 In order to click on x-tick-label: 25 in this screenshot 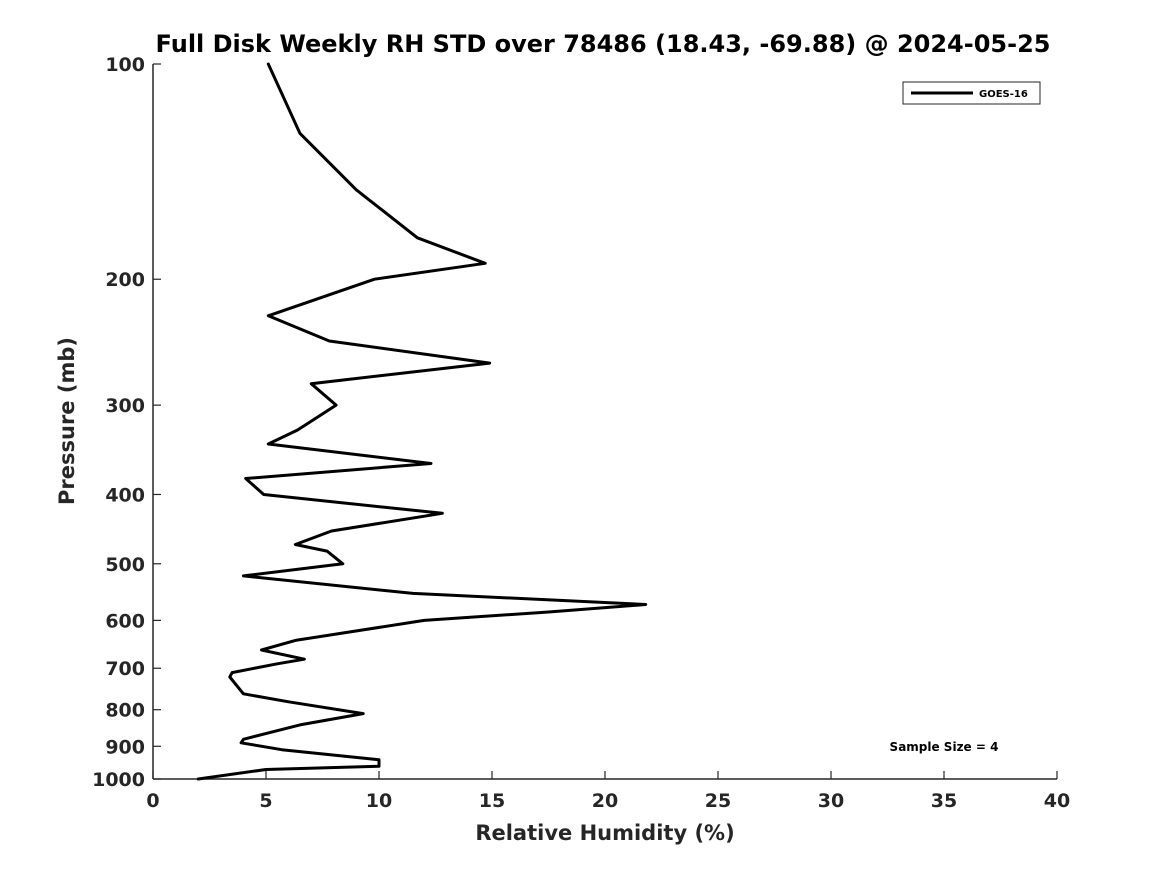, I will do `click(718, 801)`.